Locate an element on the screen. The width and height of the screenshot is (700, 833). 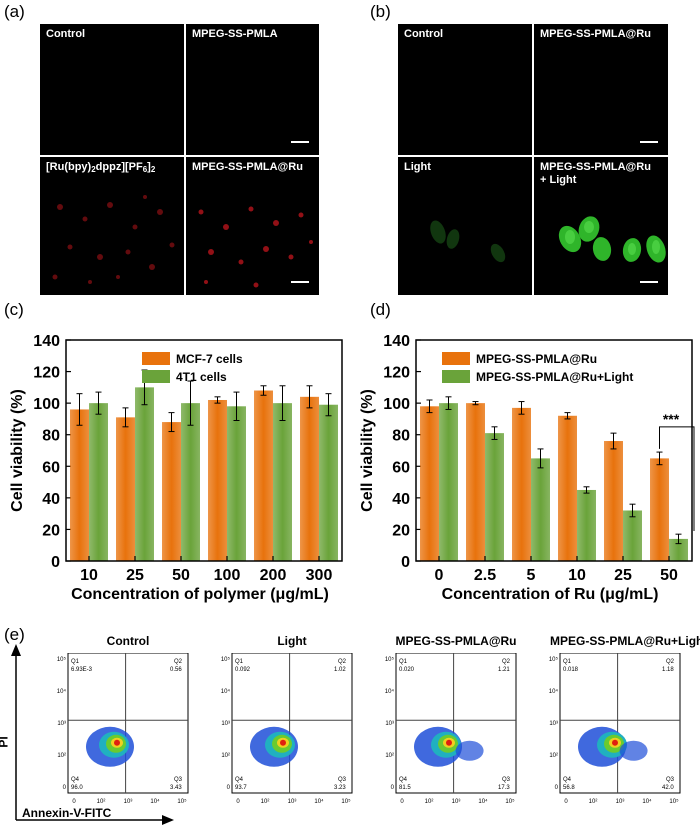
y-tick-label: 10⁵ is located at coordinates (62, 659).